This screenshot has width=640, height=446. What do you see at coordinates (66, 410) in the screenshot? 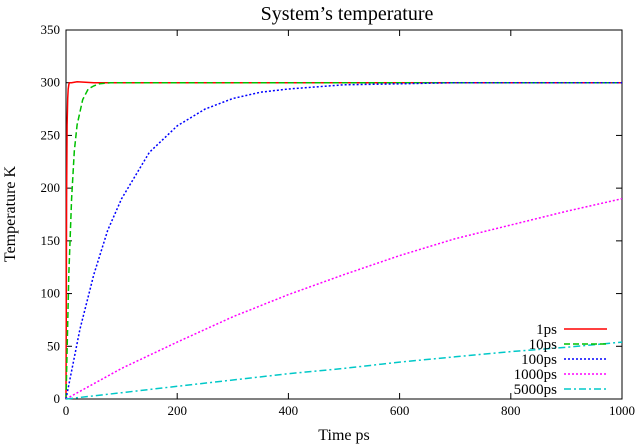
I see `x-tick-label: 0` at bounding box center [66, 410].